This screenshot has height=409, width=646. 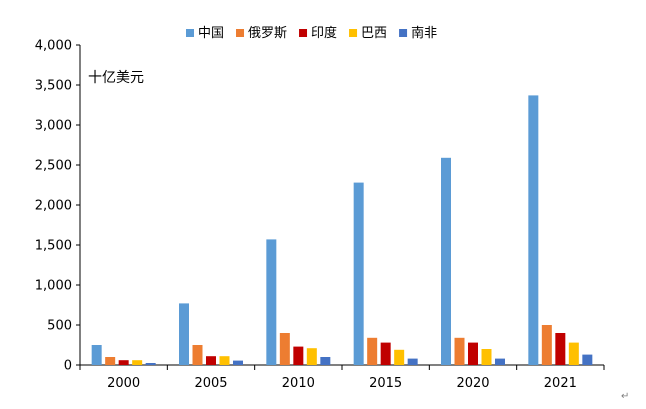 I want to click on y-tick-label: 4,000, so click(x=53, y=46).